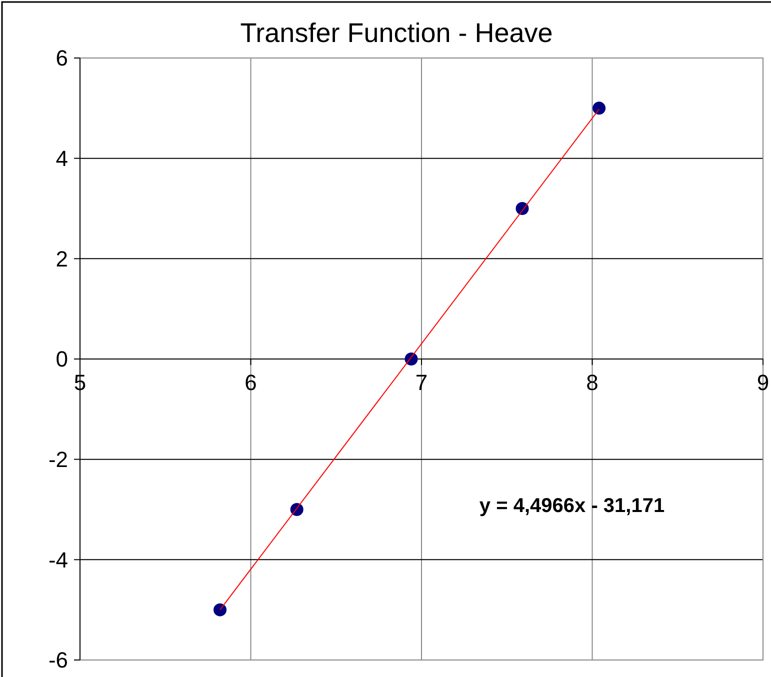 This screenshot has height=677, width=771. I want to click on y-tick-label: 4, so click(62, 159).